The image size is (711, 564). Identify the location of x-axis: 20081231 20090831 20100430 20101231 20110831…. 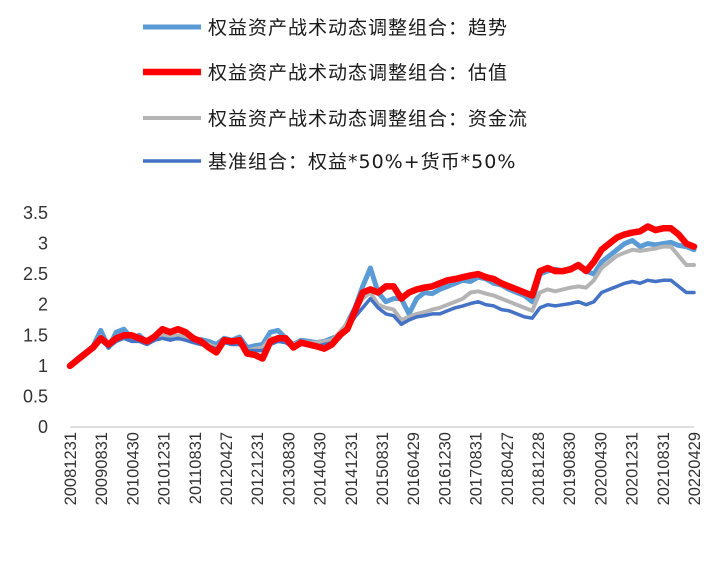
(383, 465).